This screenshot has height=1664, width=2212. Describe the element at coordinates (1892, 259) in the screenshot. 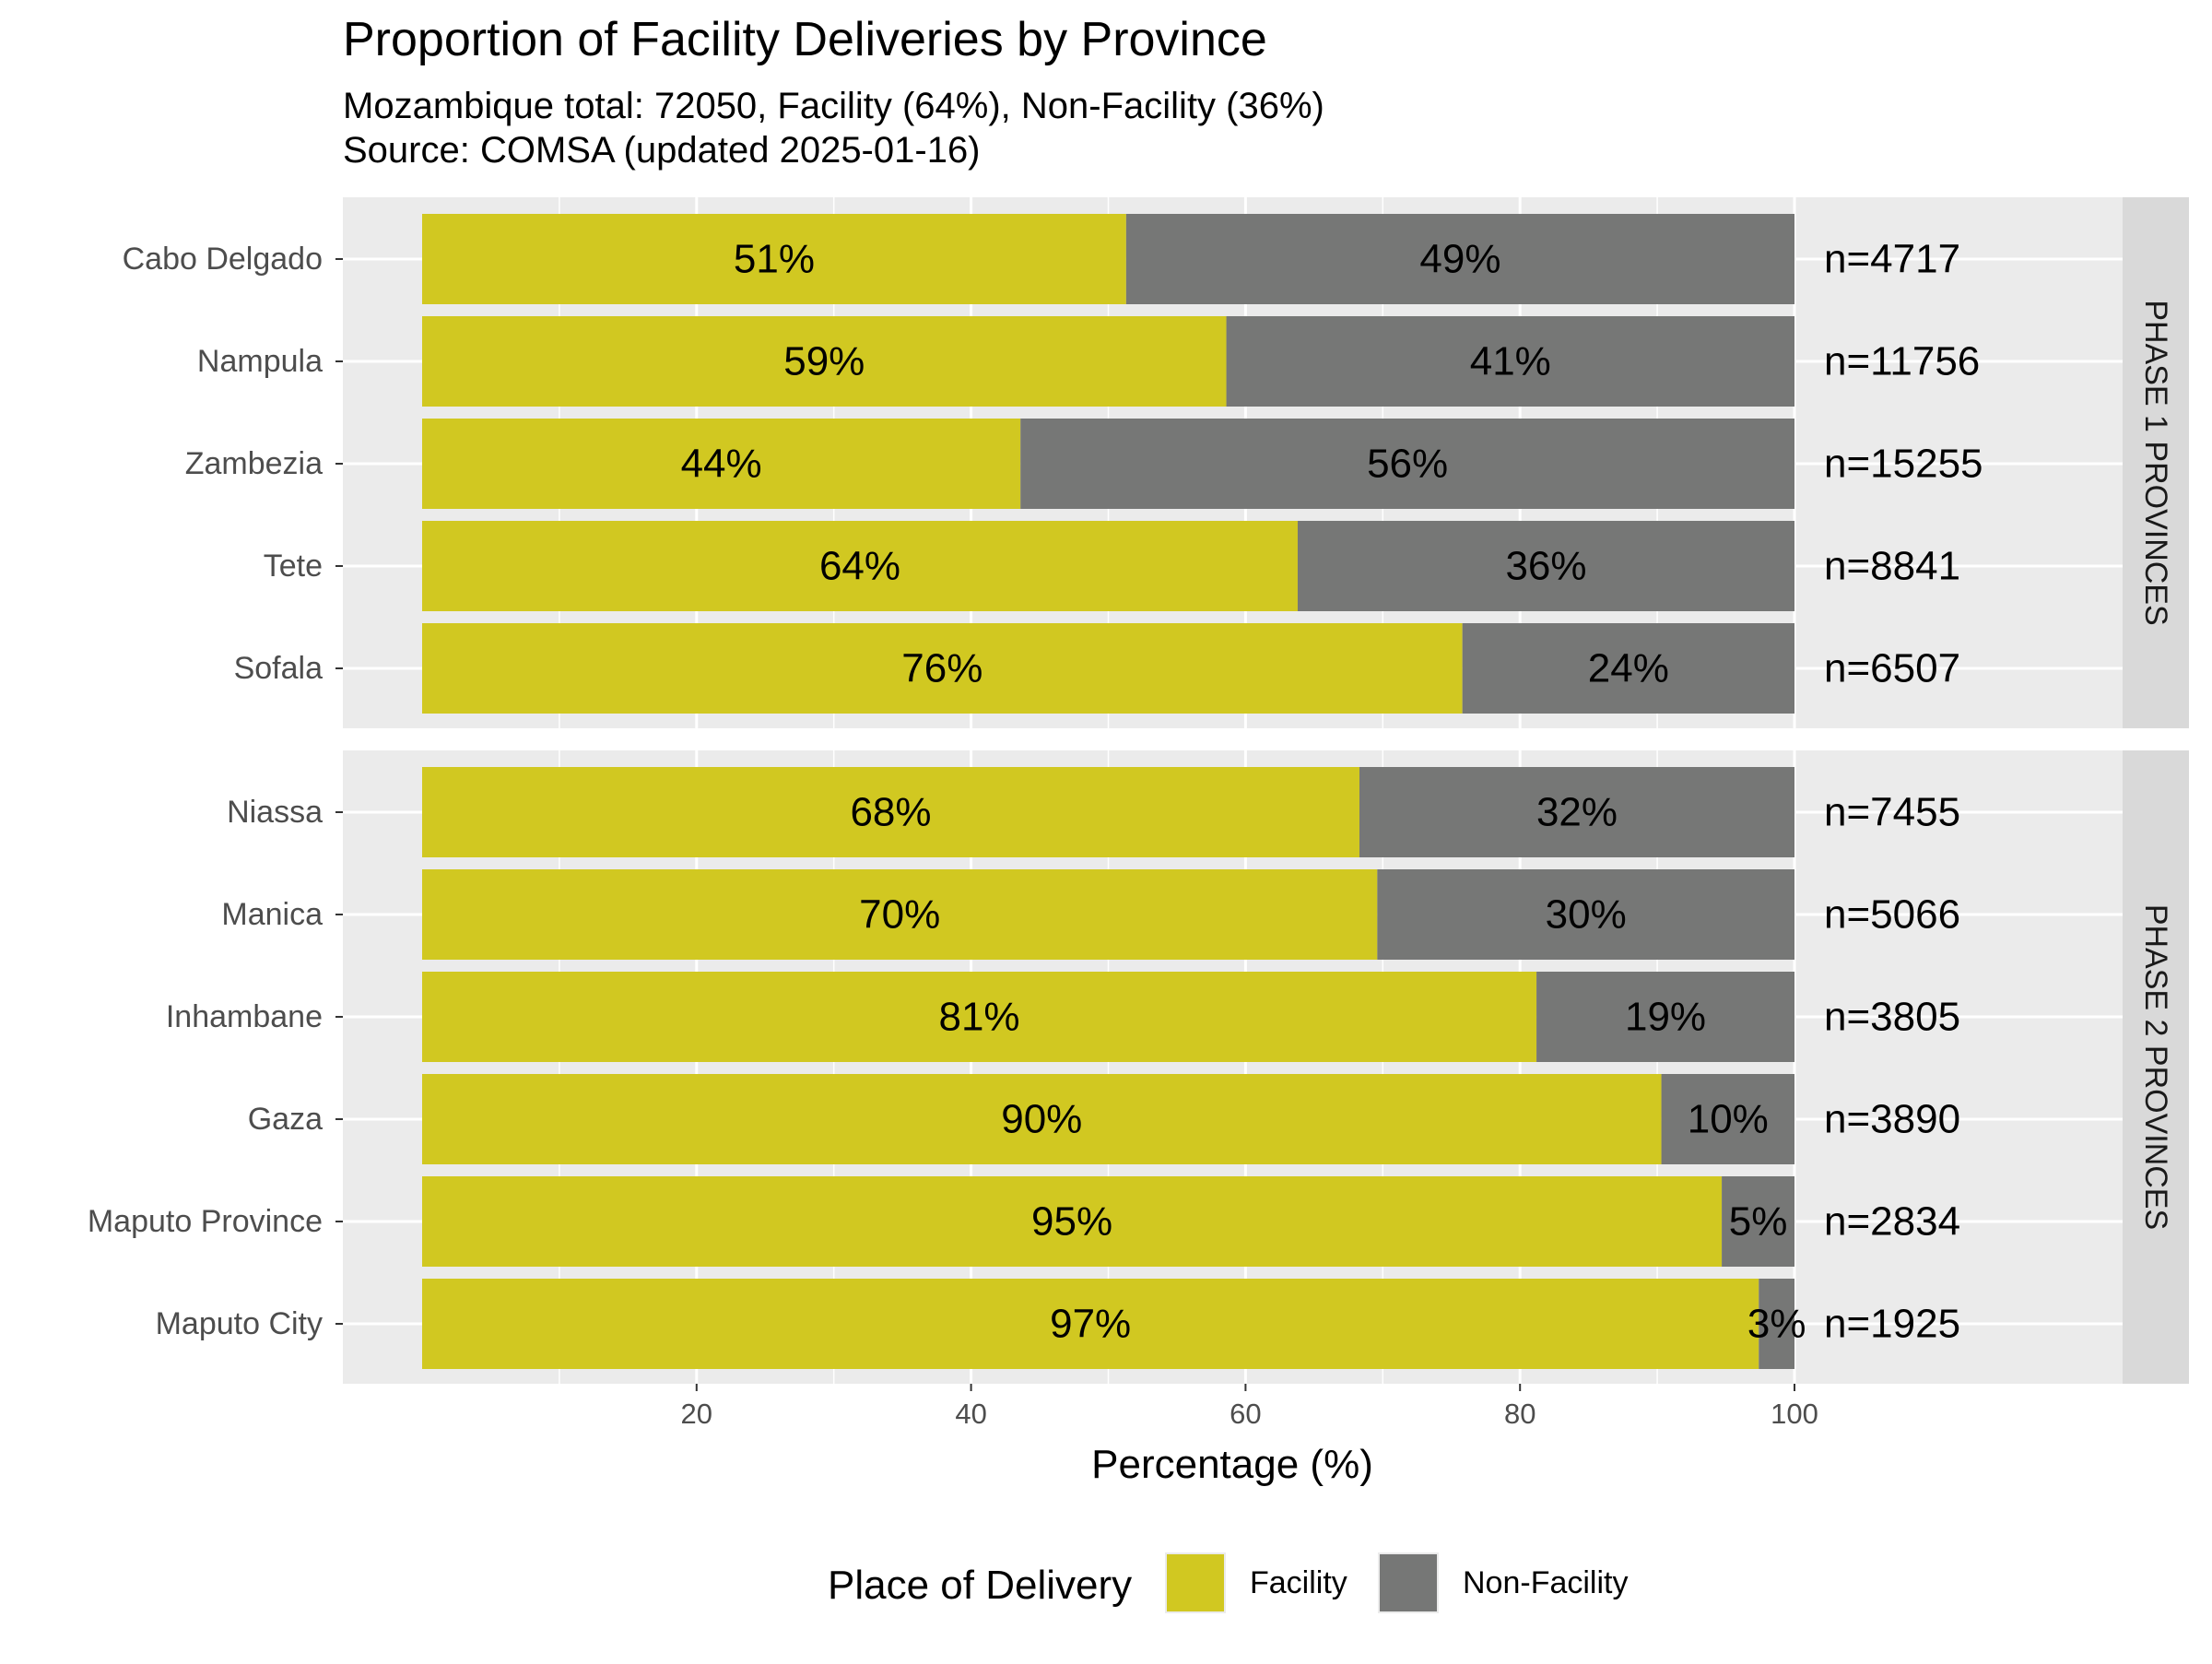

I see `sample-size-label: n=4717` at that location.